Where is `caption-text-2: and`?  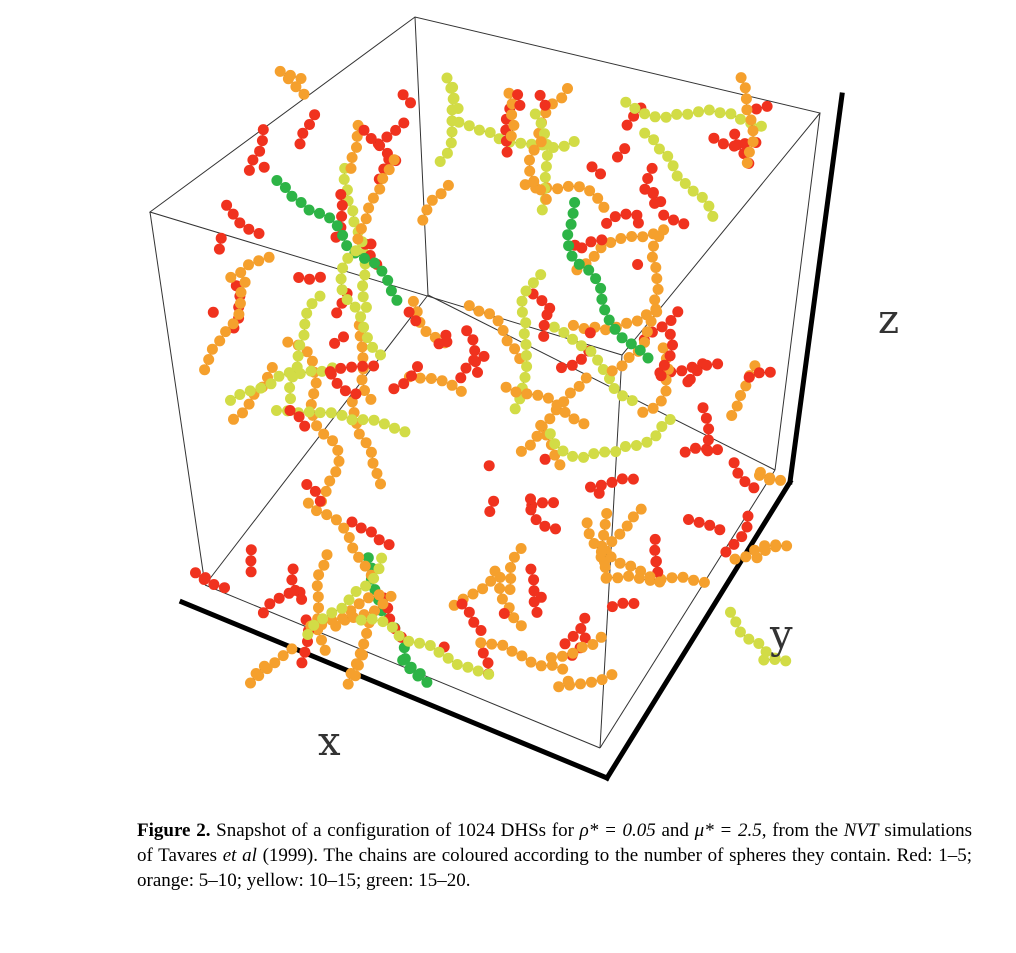
caption-text-2: and is located at coordinates (675, 830).